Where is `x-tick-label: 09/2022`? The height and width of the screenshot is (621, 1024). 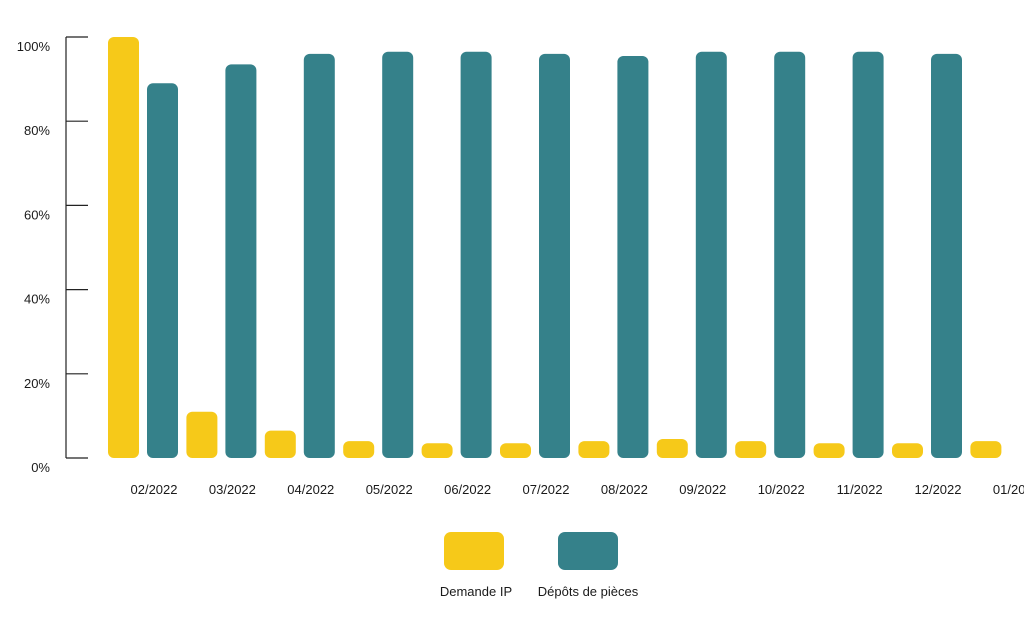 x-tick-label: 09/2022 is located at coordinates (702, 489).